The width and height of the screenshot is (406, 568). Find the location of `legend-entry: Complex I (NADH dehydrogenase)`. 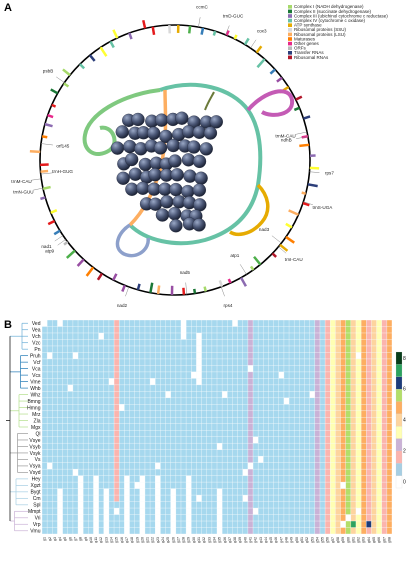

legend-entry: Complex I (NADH dehydrogenase) is located at coordinates (329, 6).